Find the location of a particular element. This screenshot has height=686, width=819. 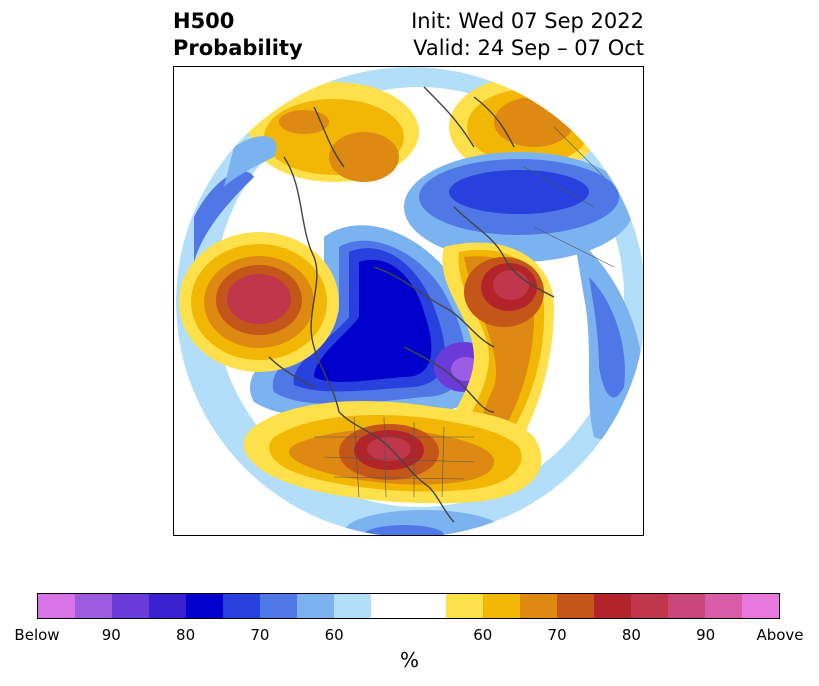

colorbar-ticks: Below 90 80 70 60 60 70 80 90 Above is located at coordinates (409, 636).